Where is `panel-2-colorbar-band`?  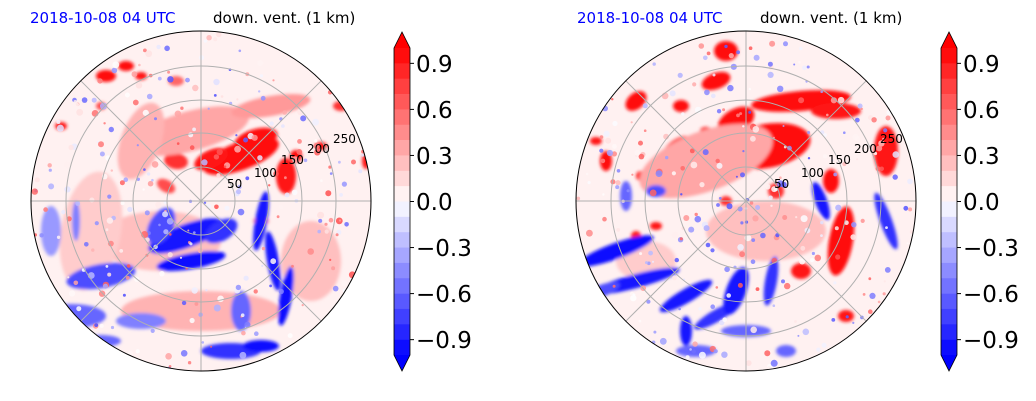 panel-2-colorbar-band is located at coordinates (949, 286).